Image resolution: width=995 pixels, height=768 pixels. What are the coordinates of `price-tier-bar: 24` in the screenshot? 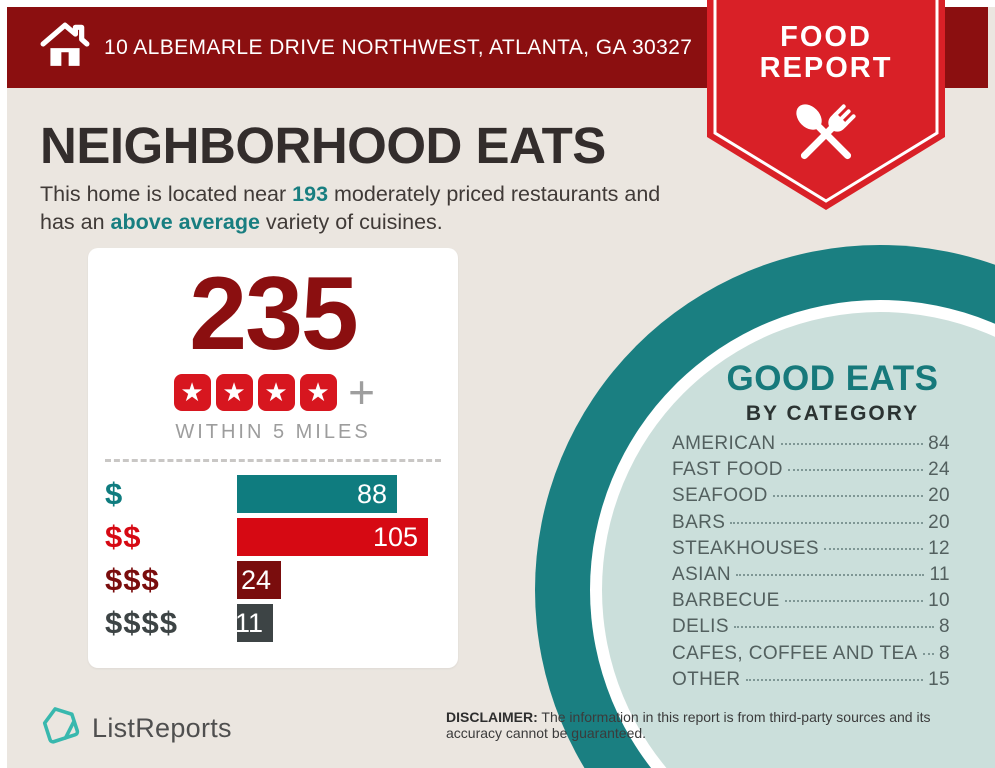 It's located at (259, 580).